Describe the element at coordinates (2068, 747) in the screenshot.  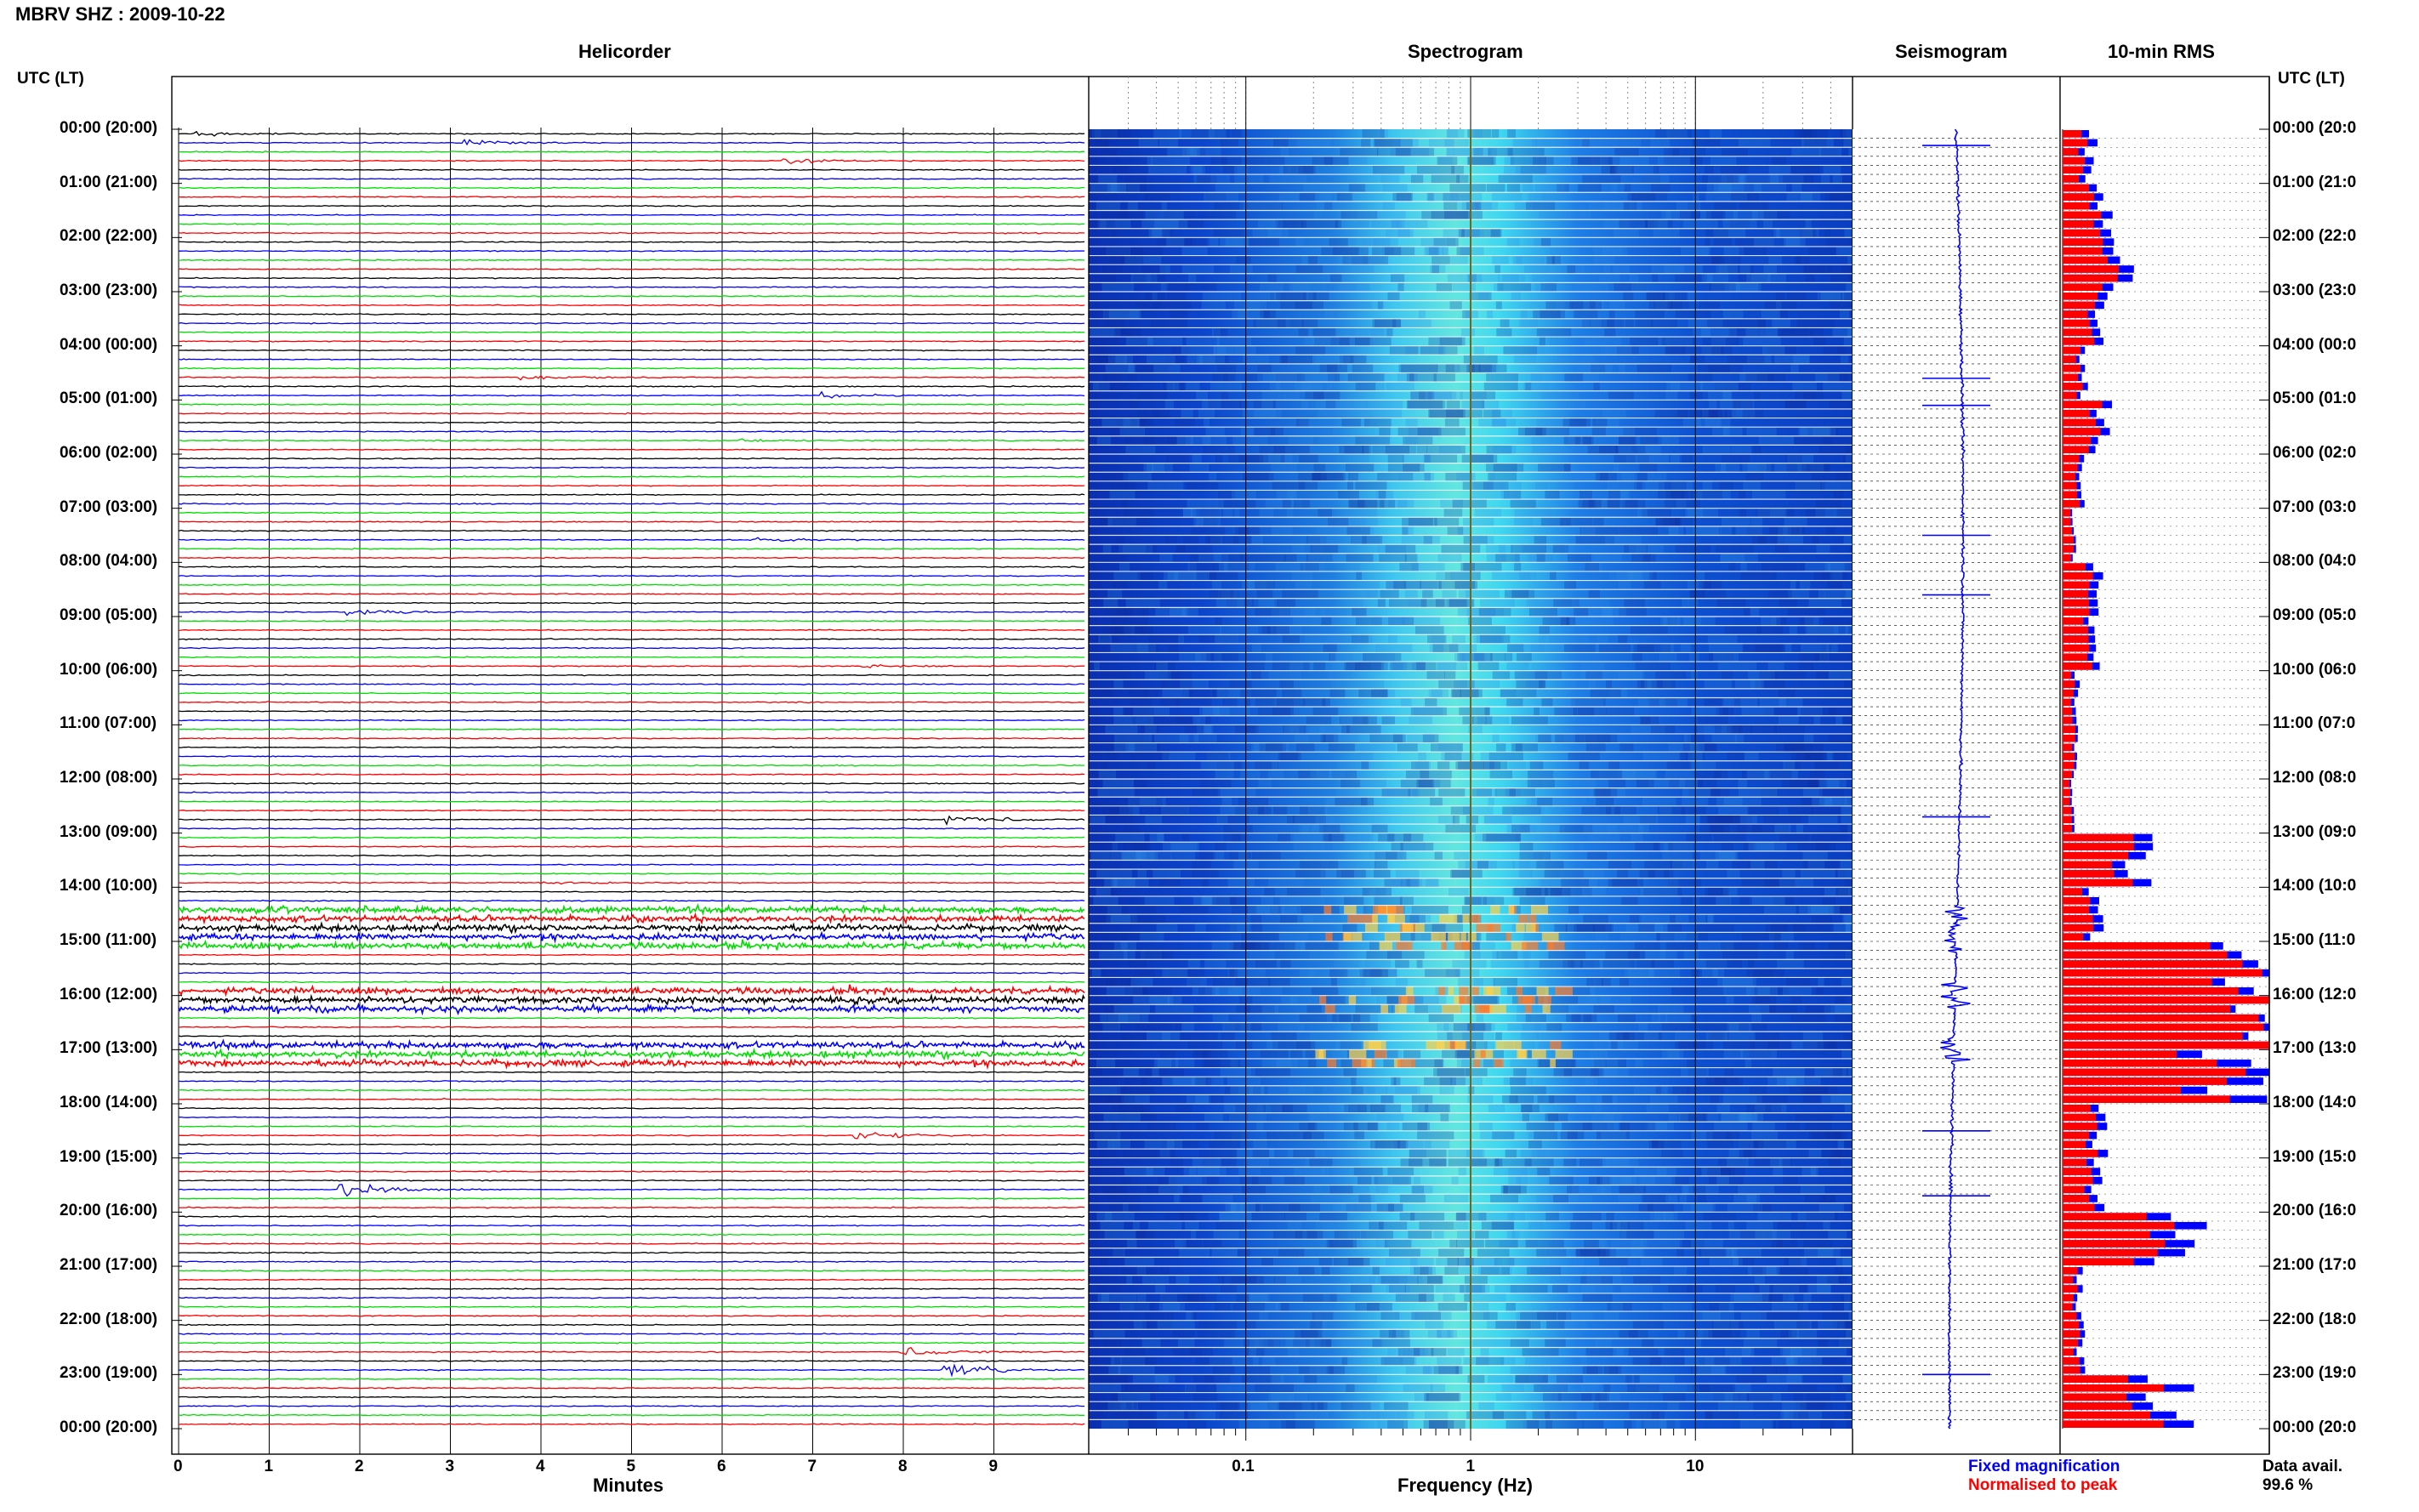
I see `rms-bar-normalised` at that location.